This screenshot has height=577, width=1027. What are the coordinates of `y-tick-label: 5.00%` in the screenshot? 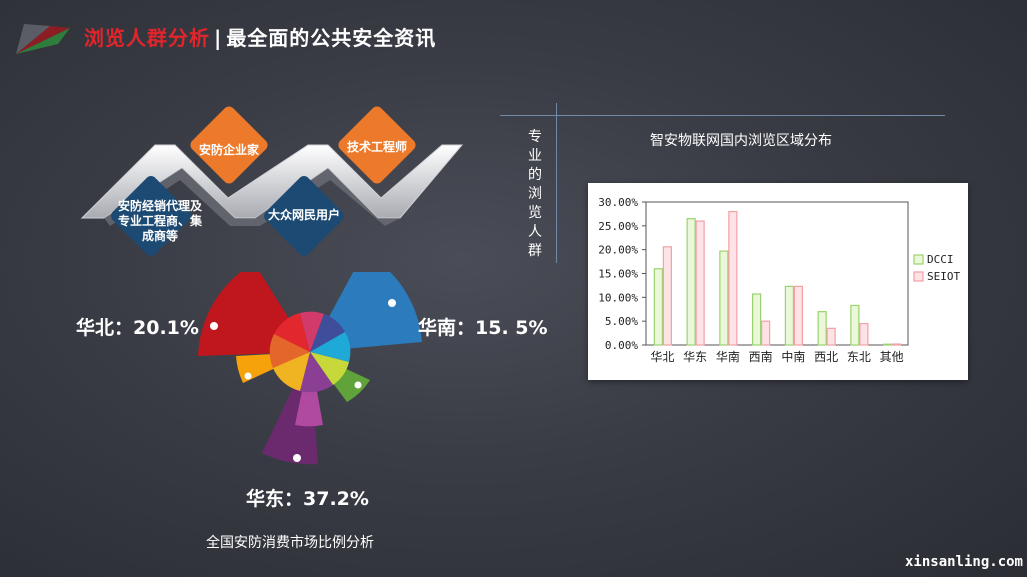 It's located at (621, 321).